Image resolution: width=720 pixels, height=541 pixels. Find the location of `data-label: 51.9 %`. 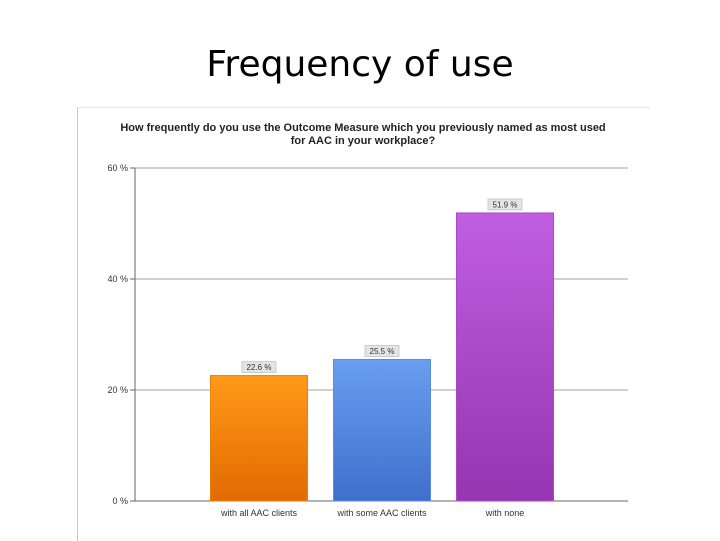

data-label: 51.9 % is located at coordinates (505, 204).